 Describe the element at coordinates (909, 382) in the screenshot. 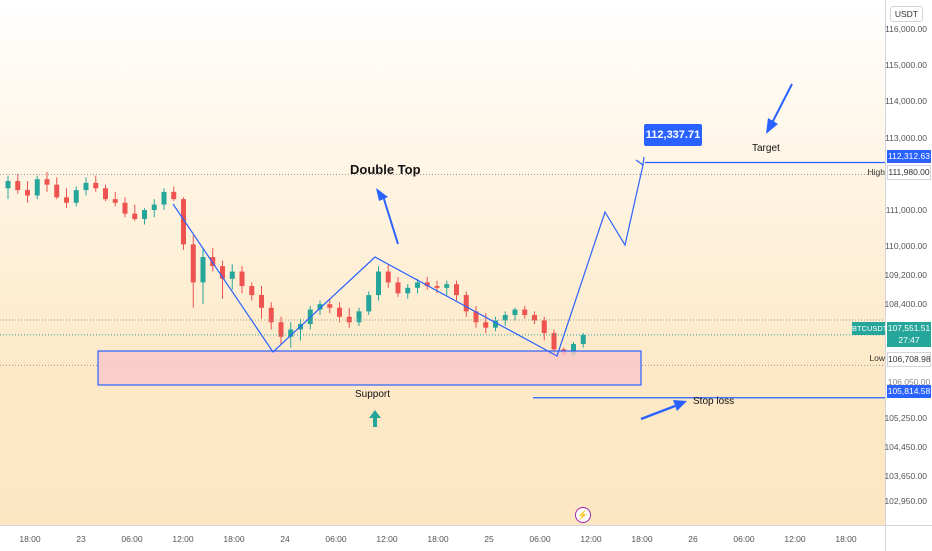

I see `hidden-level-label: 106,050.00` at that location.